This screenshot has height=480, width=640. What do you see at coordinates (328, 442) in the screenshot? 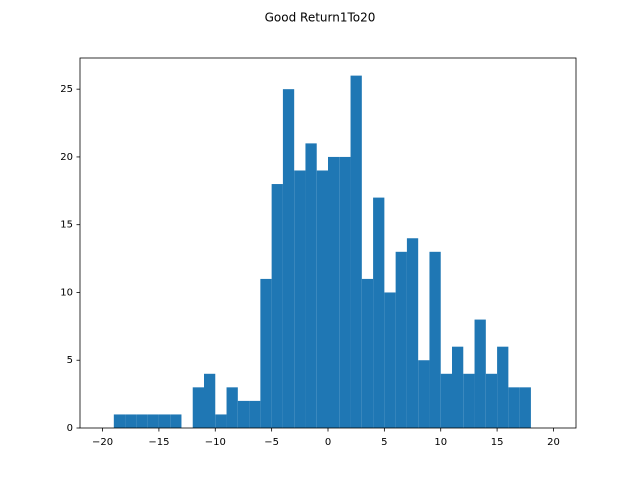
I see `x-tick-label: 0` at bounding box center [328, 442].